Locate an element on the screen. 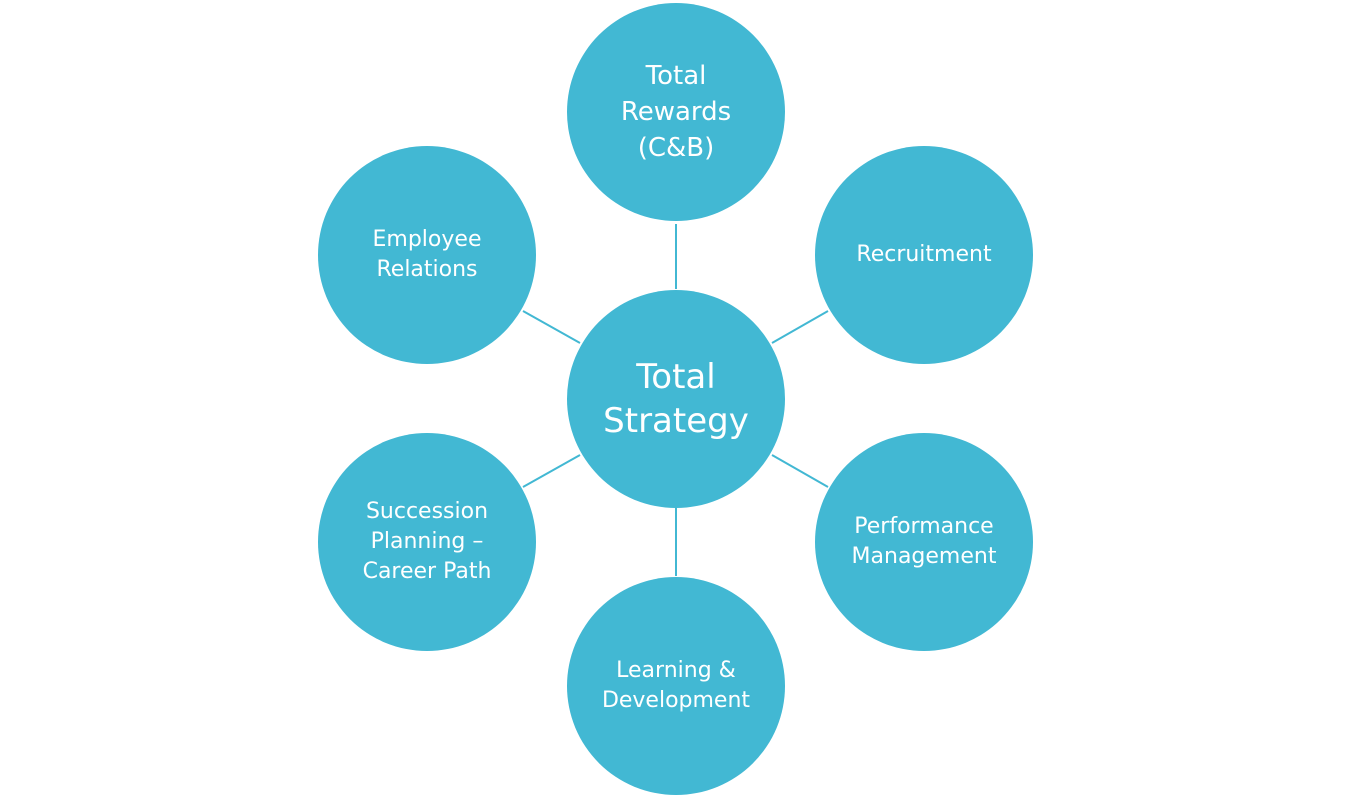 This screenshot has width=1352, height=800. node-total-rewards: Total Rewards (C&B) is located at coordinates (676, 112).